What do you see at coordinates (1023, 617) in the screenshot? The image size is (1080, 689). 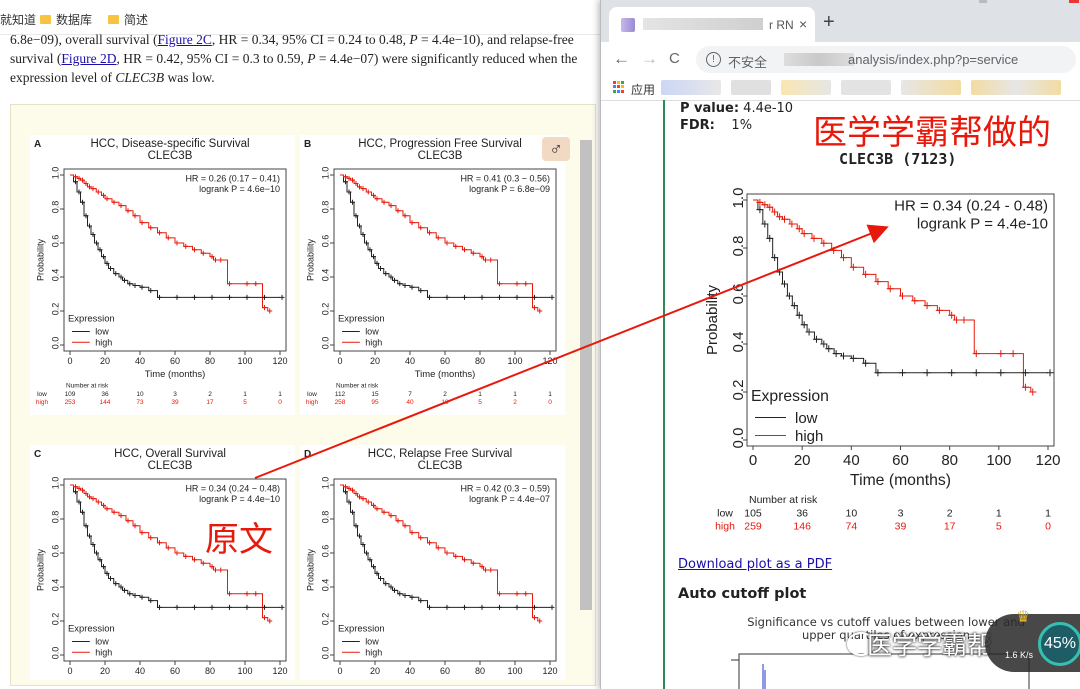 I see `crown-icon: ♛` at bounding box center [1023, 617].